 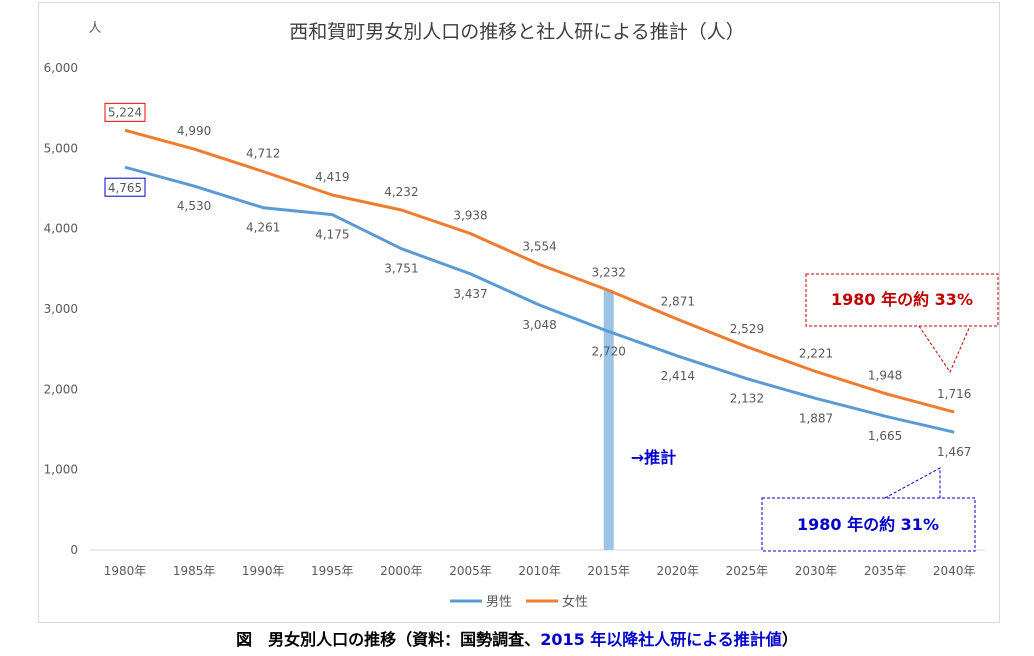 I want to click on y-tick-label: 1,000, so click(x=61, y=470).